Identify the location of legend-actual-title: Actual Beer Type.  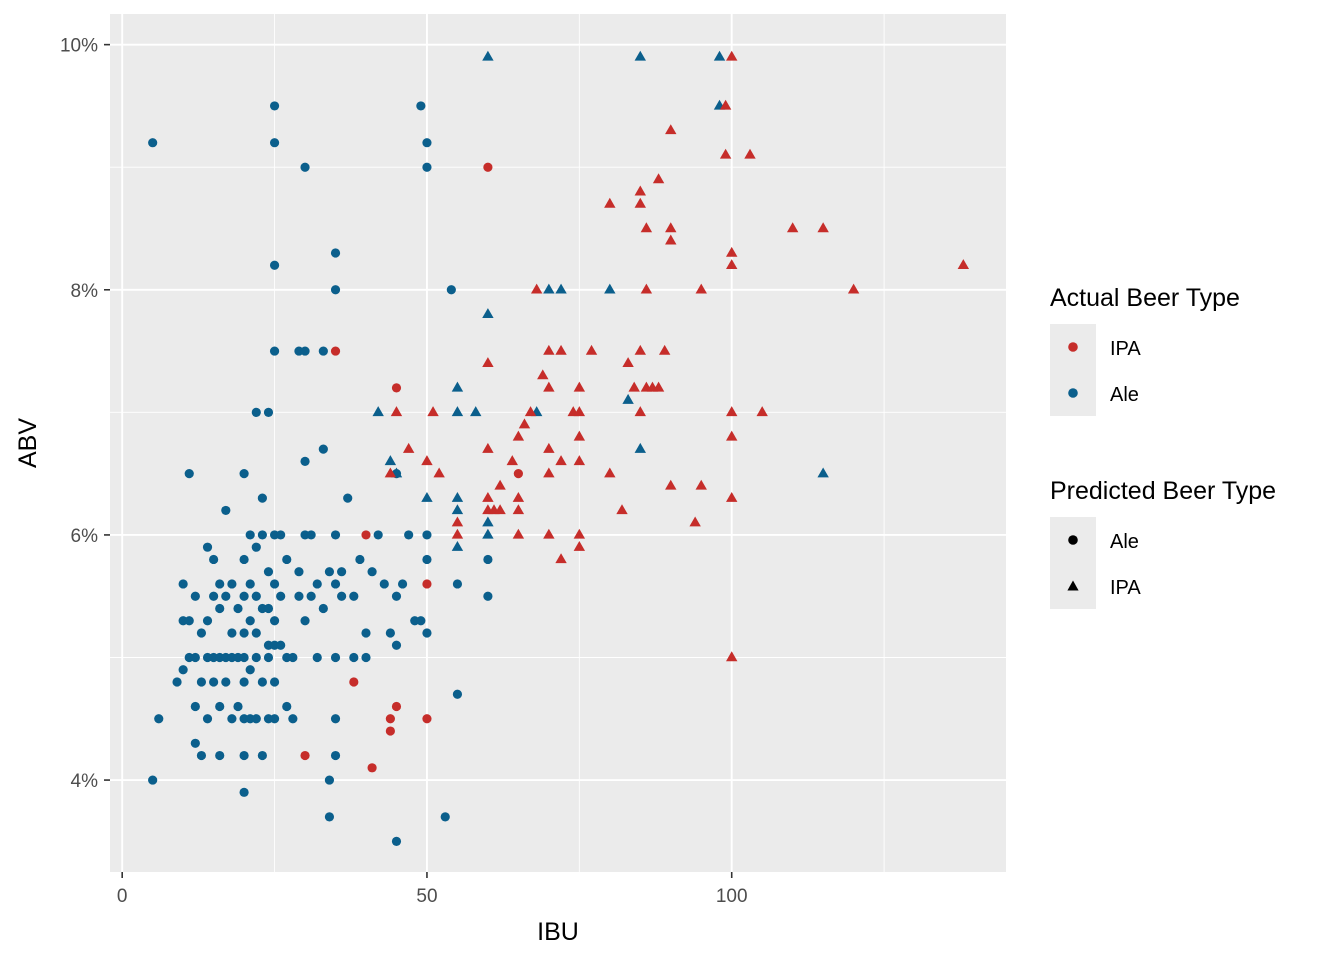
(1145, 298).